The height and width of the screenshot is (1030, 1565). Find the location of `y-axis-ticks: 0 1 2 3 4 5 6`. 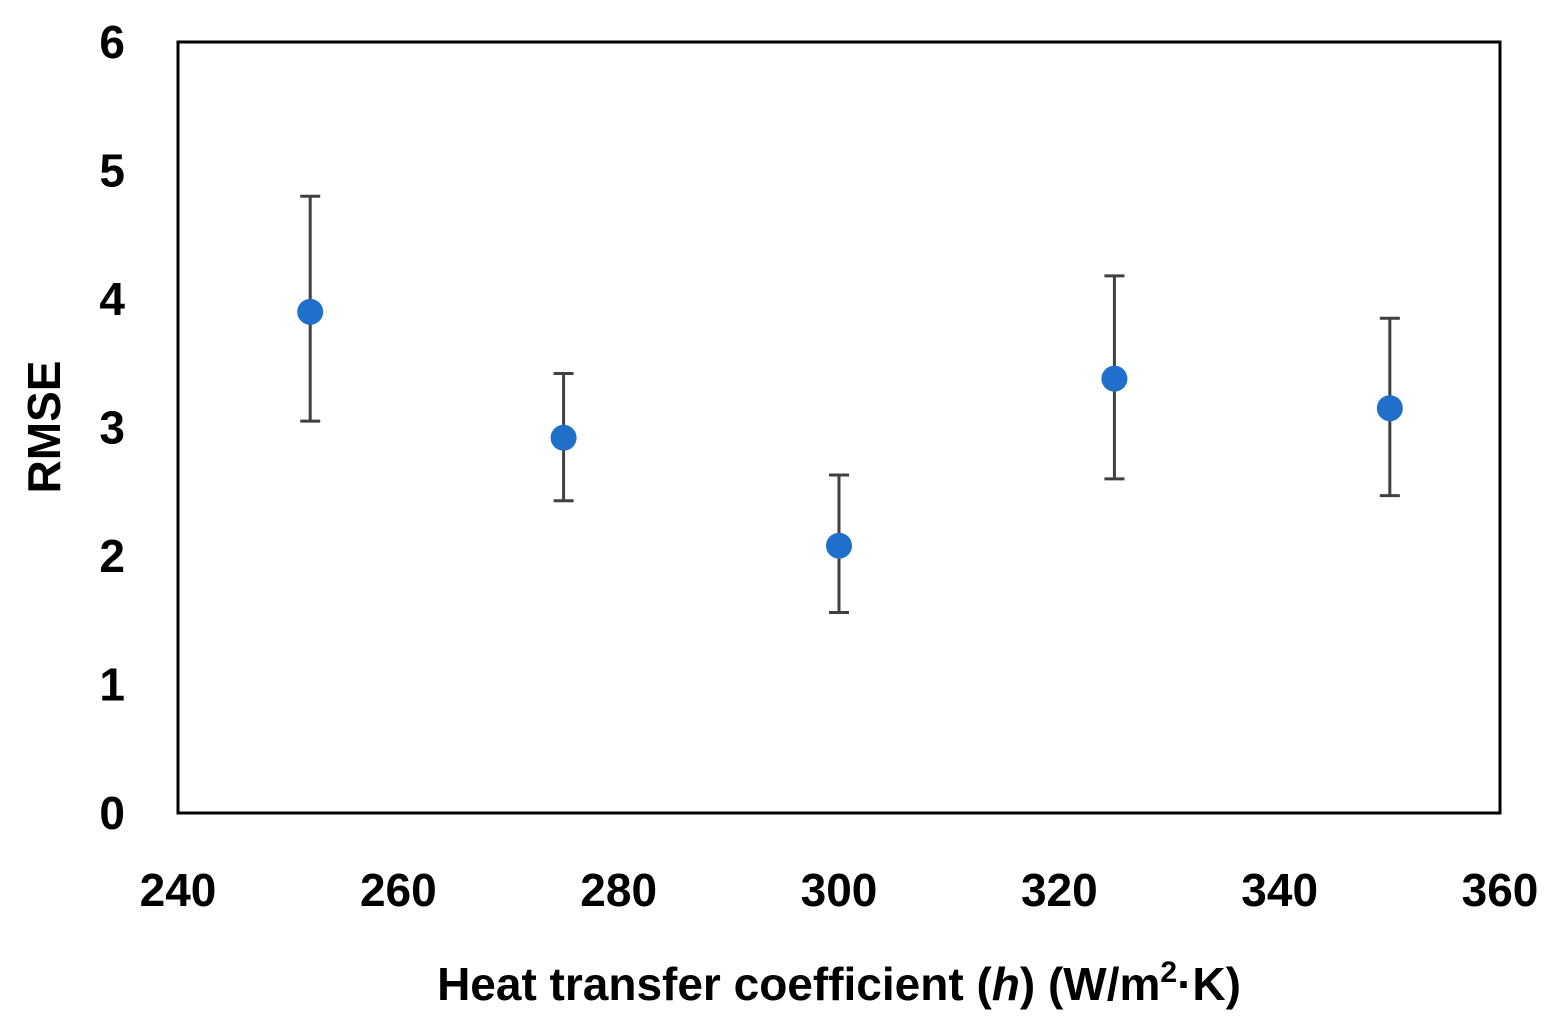

y-axis-ticks: 0 1 2 3 4 5 6 is located at coordinates (112, 427).